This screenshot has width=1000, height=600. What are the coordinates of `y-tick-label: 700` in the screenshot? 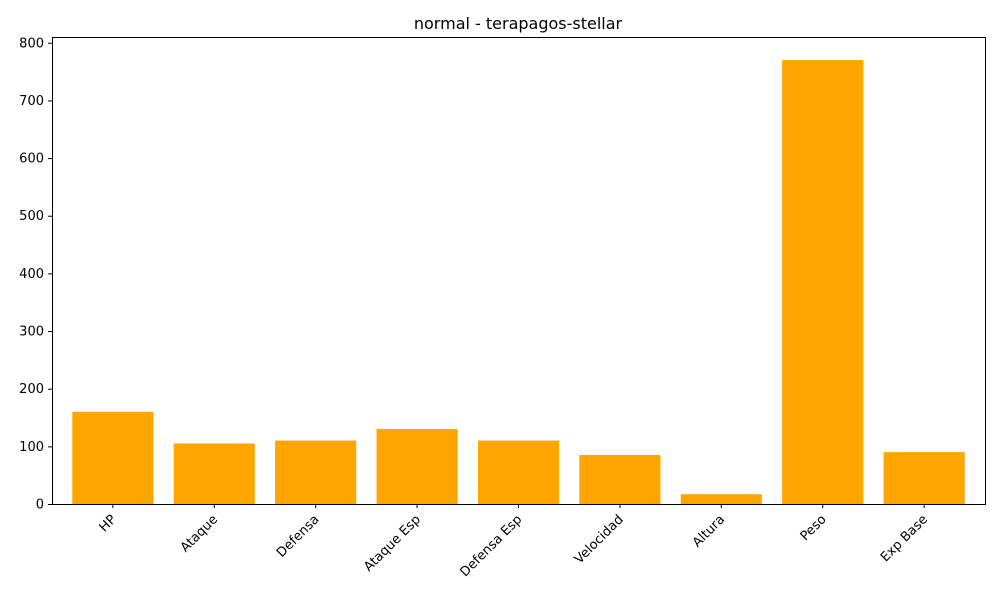 It's located at (31, 101).